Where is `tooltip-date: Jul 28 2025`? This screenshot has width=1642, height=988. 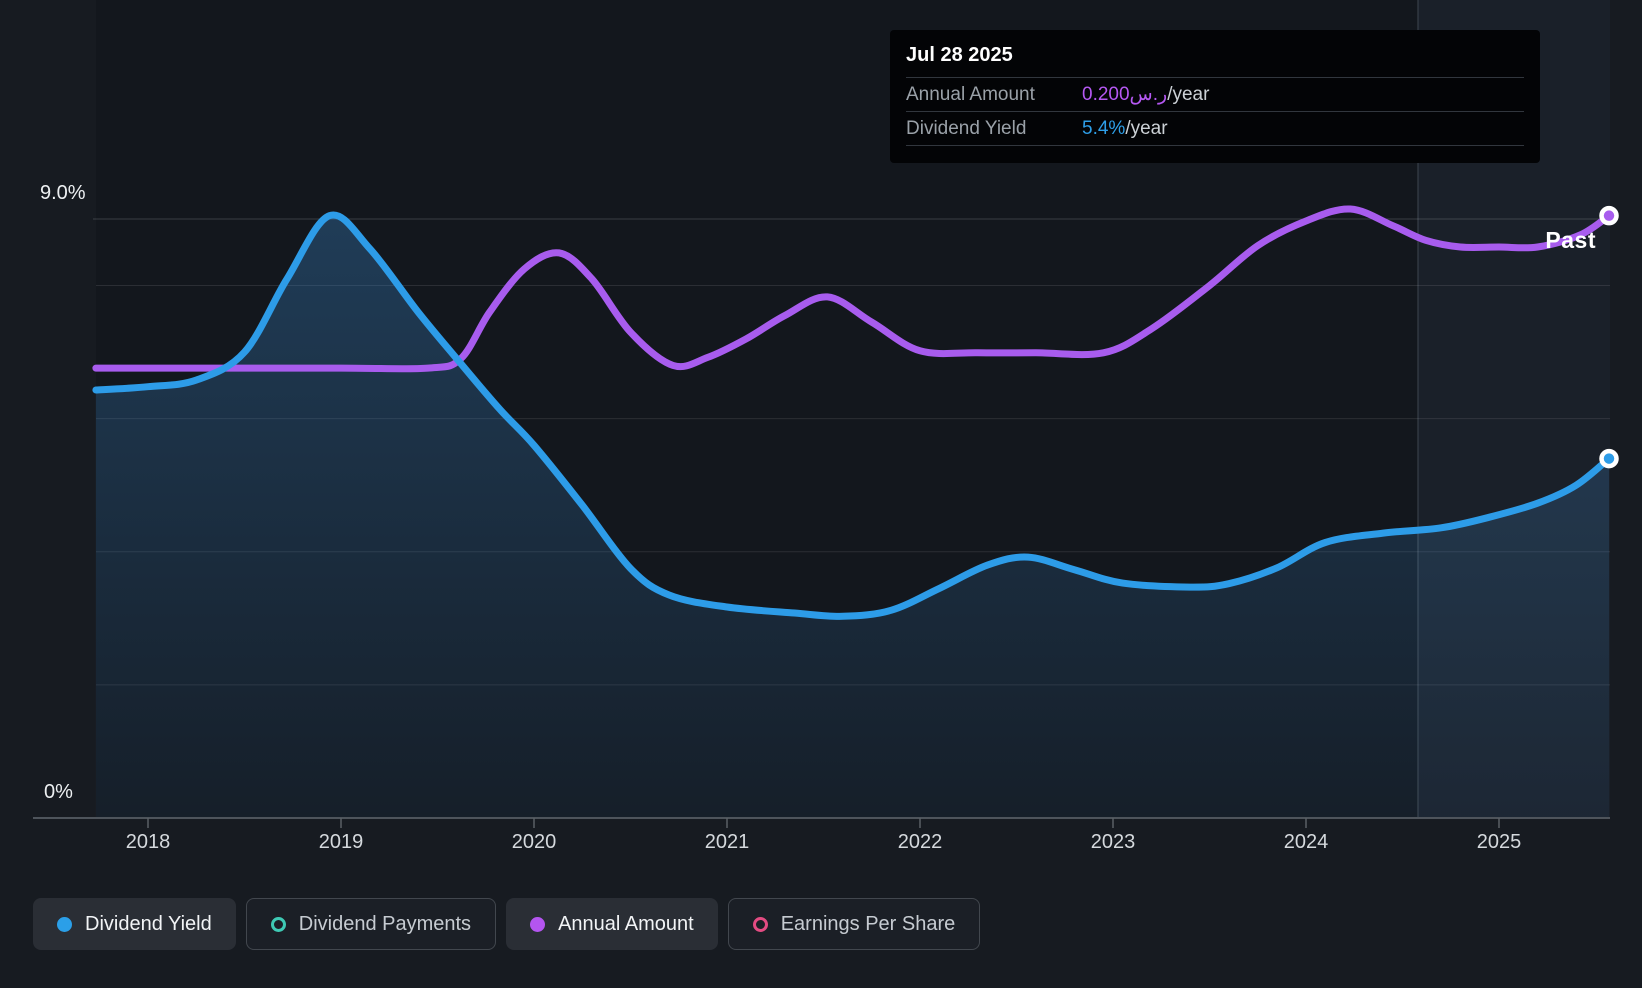
tooltip-date: Jul 28 2025 is located at coordinates (959, 55).